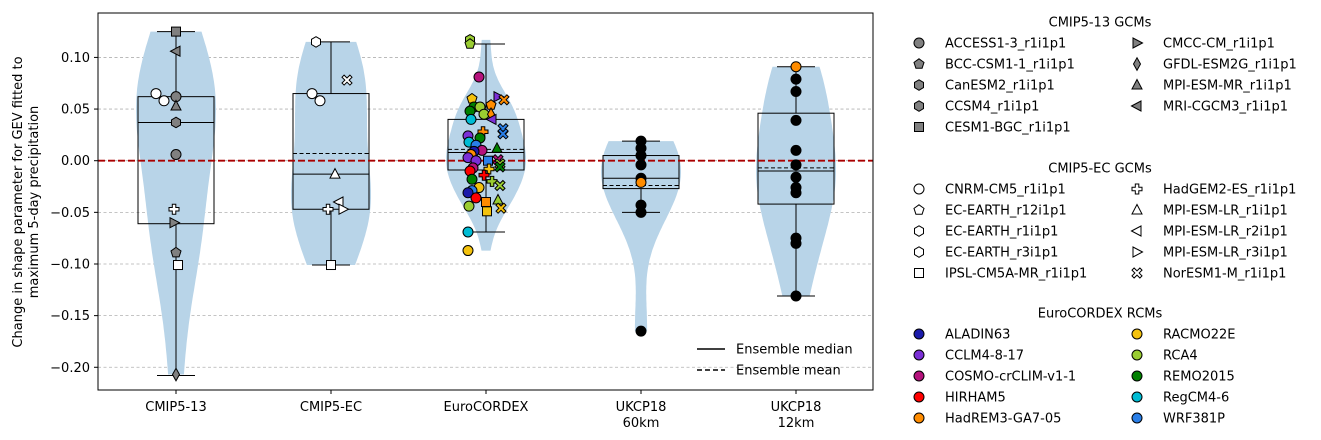 Image resolution: width=1321 pixels, height=440 pixels. What do you see at coordinates (1227, 86) in the screenshot?
I see `legend-label: MPI-ESM-MR_r1i1p1` at bounding box center [1227, 86].